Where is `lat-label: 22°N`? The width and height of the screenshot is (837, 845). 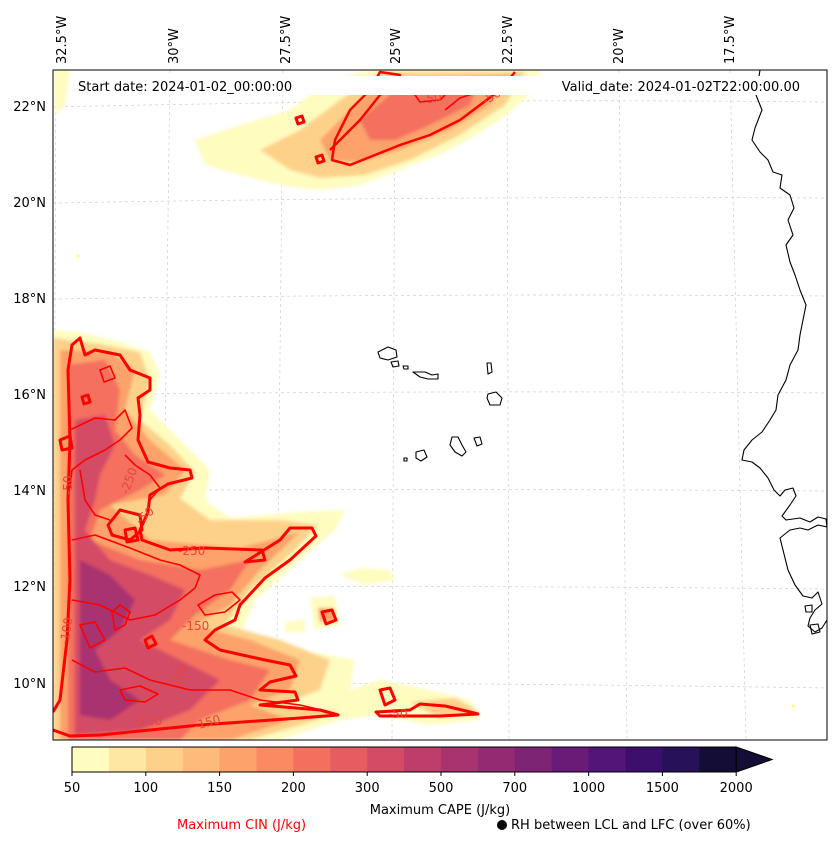 lat-label: 22°N is located at coordinates (29, 107).